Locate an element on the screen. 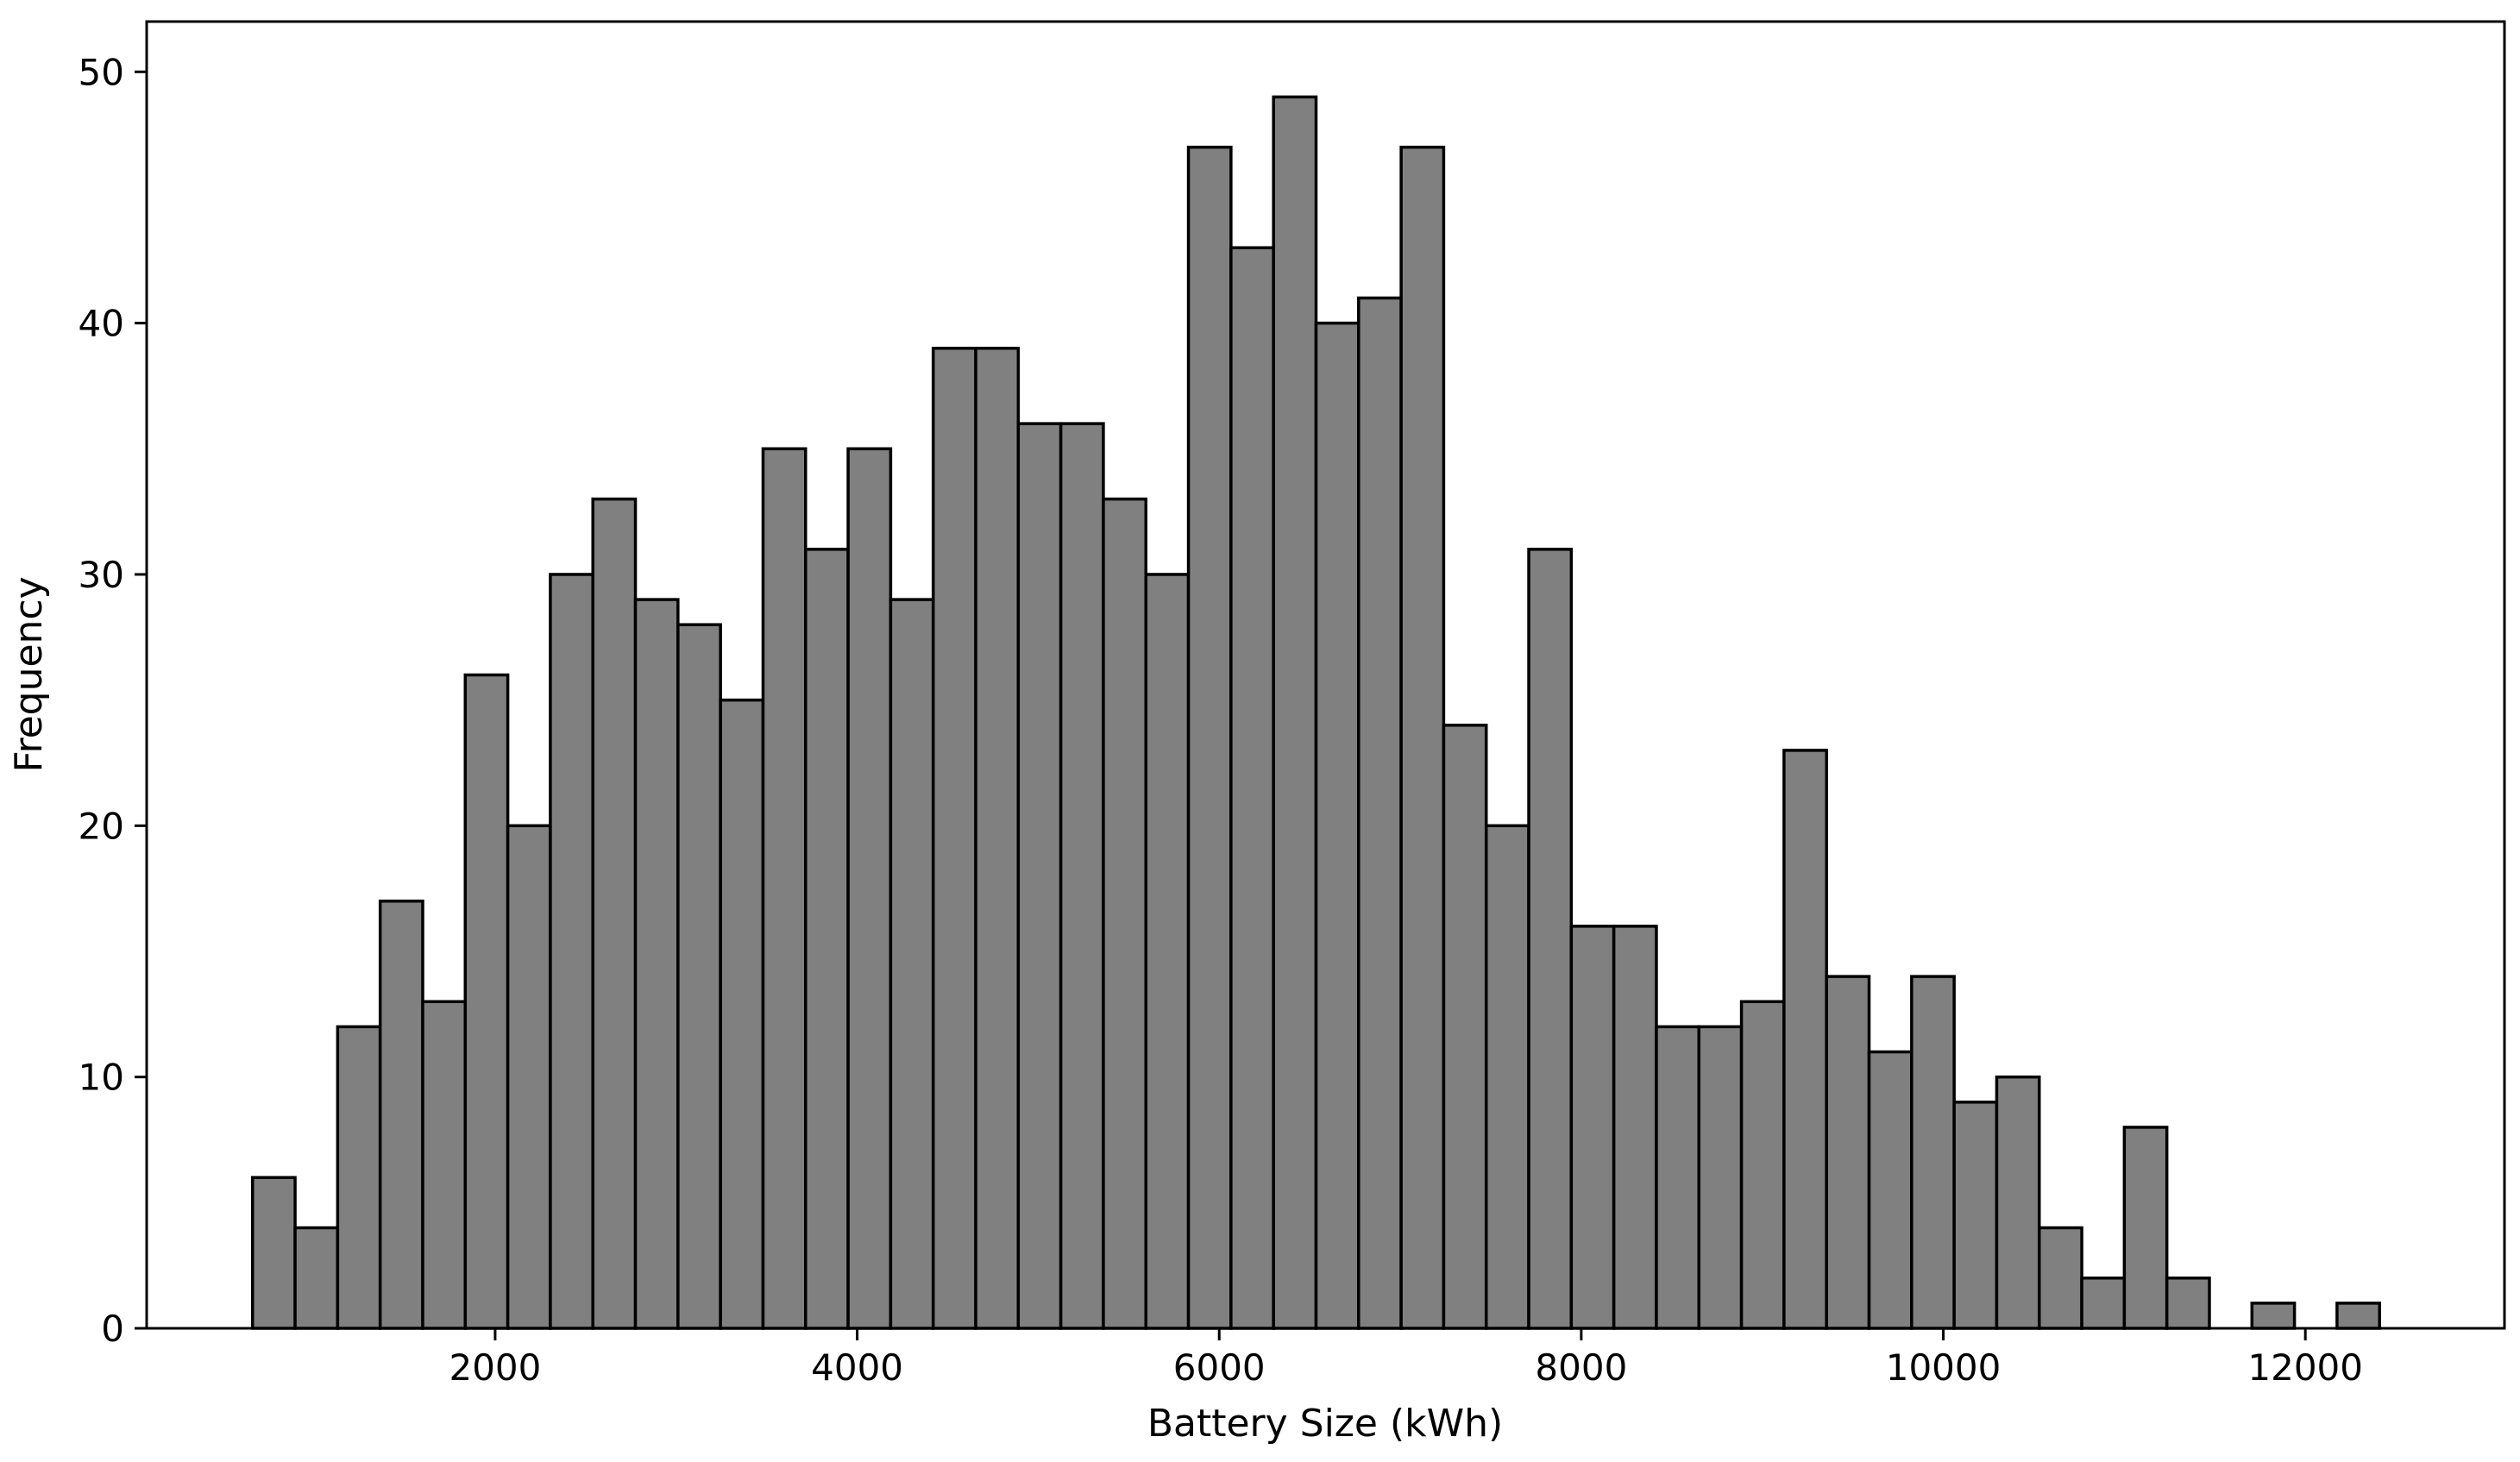 Image resolution: width=2520 pixels, height=1462 pixels. x-tick-label: 4000 is located at coordinates (857, 1367).